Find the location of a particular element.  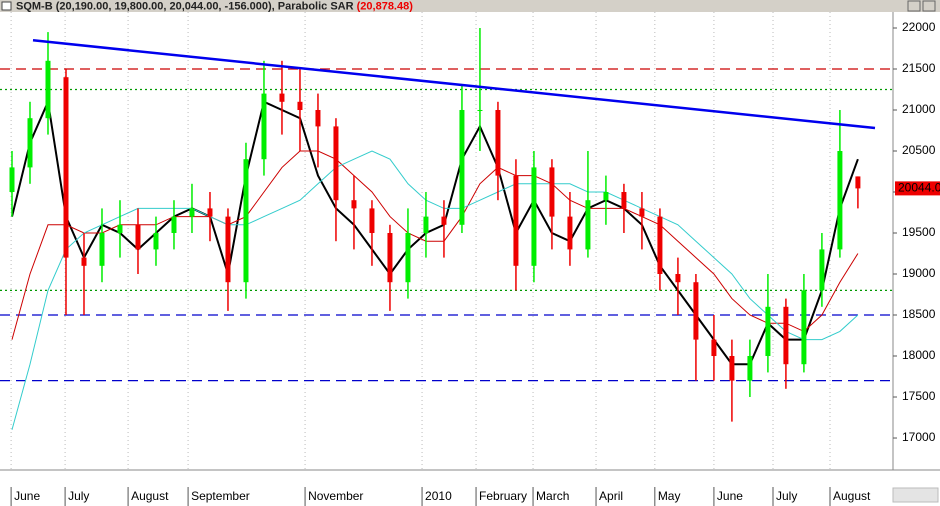

x-tick-label: February is located at coordinates (503, 496).